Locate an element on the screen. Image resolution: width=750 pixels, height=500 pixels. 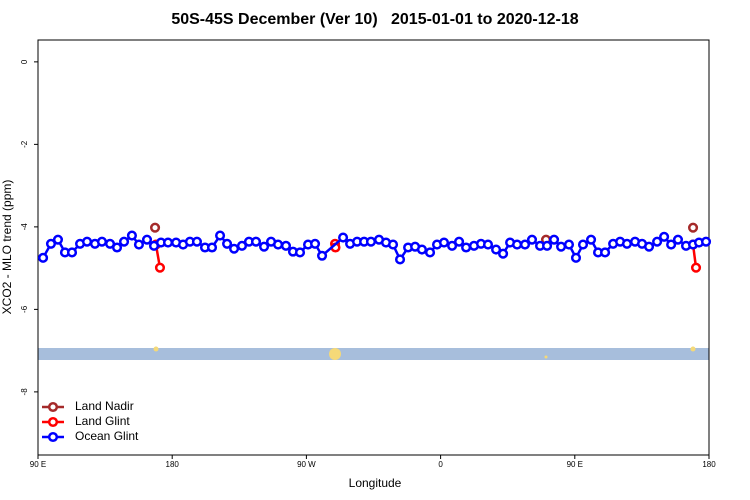
x-tick-label: 0 is located at coordinates (440, 464).